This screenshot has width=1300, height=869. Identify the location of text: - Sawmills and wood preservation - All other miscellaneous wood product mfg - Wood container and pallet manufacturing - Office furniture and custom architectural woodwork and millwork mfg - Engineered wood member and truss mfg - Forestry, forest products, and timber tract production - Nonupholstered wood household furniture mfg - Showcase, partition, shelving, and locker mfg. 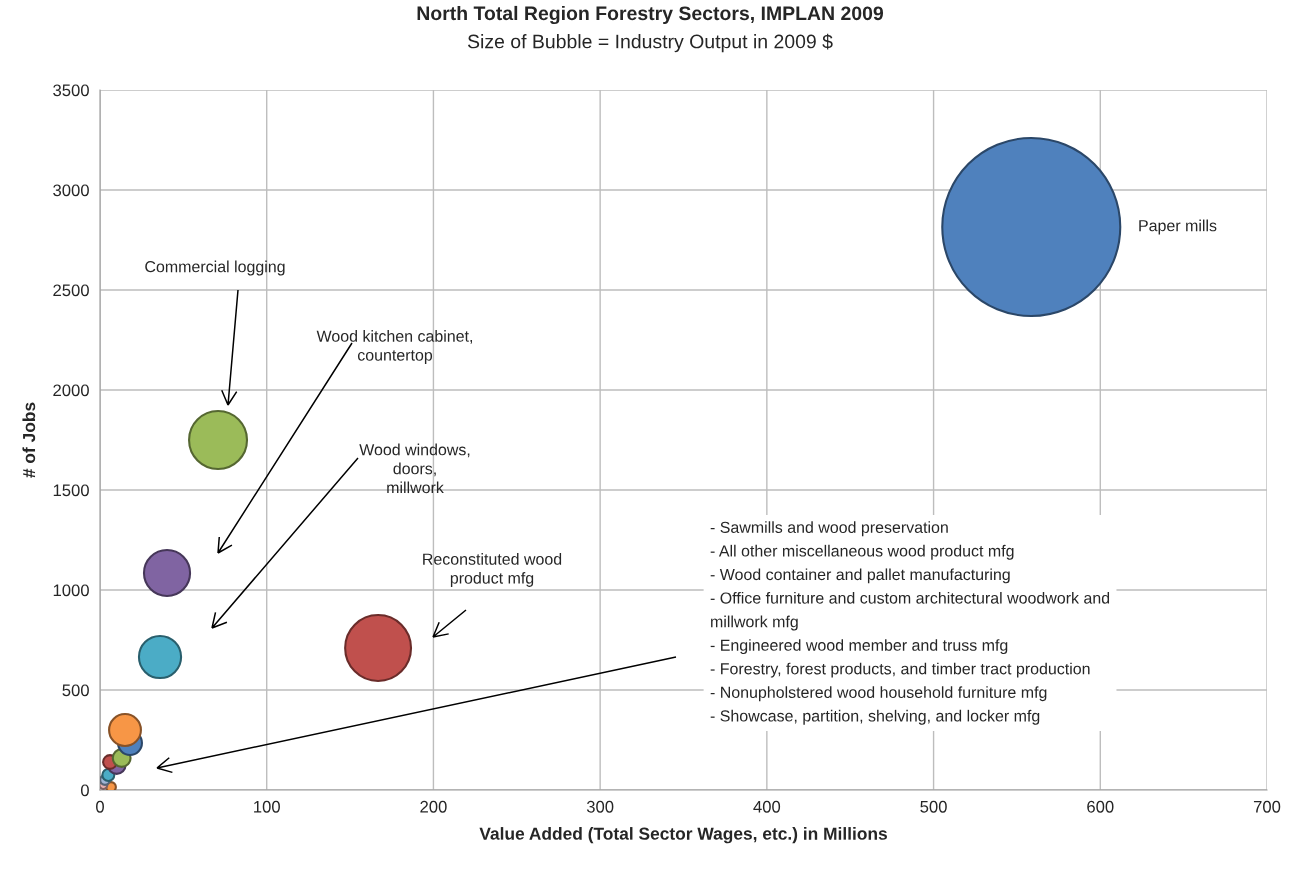
(910, 623).